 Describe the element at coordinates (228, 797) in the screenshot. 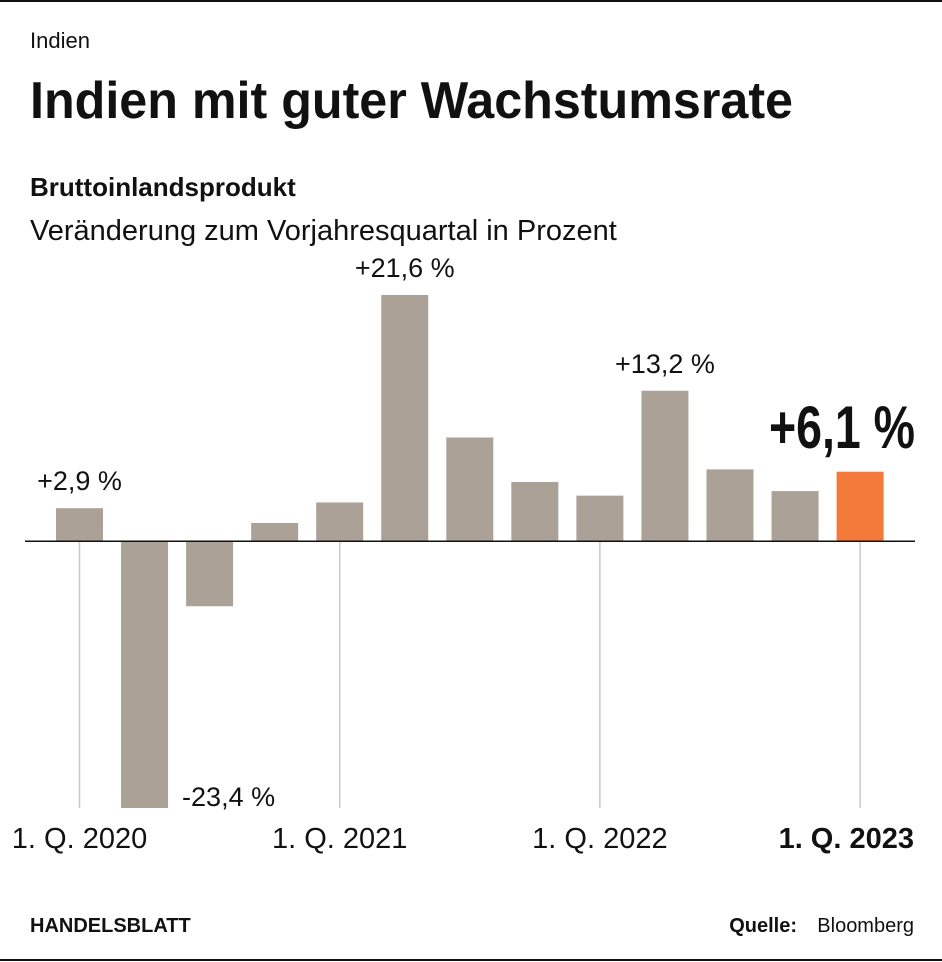

I see `value-label: -23,4 %` at that location.